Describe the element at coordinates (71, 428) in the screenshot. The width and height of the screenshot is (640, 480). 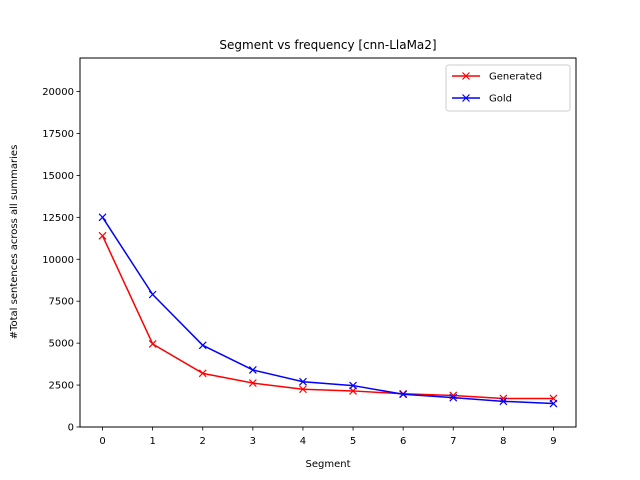
I see `y-tick-label: 0` at that location.